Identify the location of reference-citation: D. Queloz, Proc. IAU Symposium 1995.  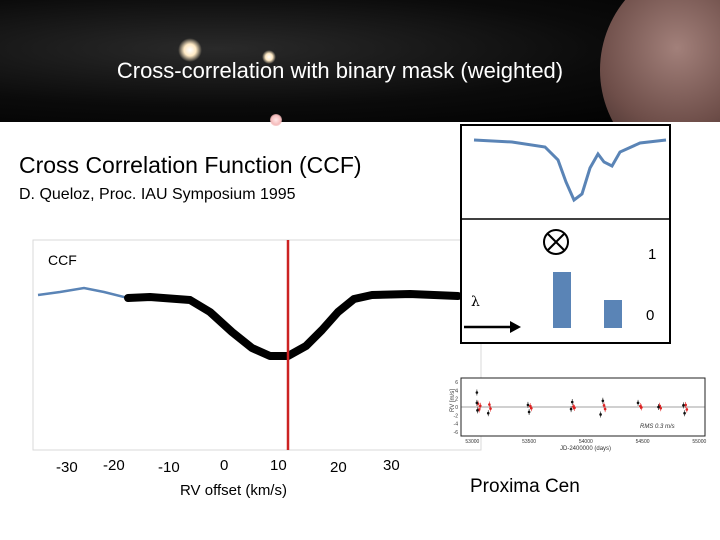
(157, 194).